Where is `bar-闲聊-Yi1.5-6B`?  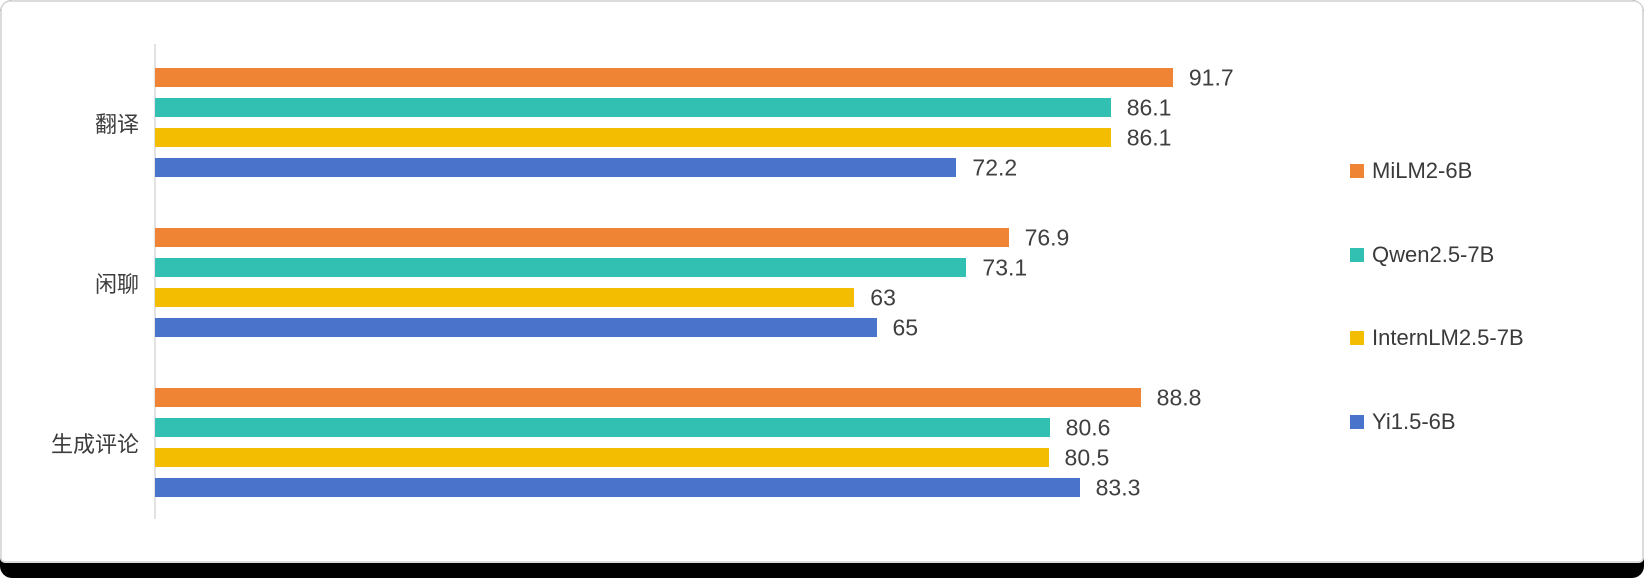 bar-闲聊-Yi1.5-6B is located at coordinates (516, 327).